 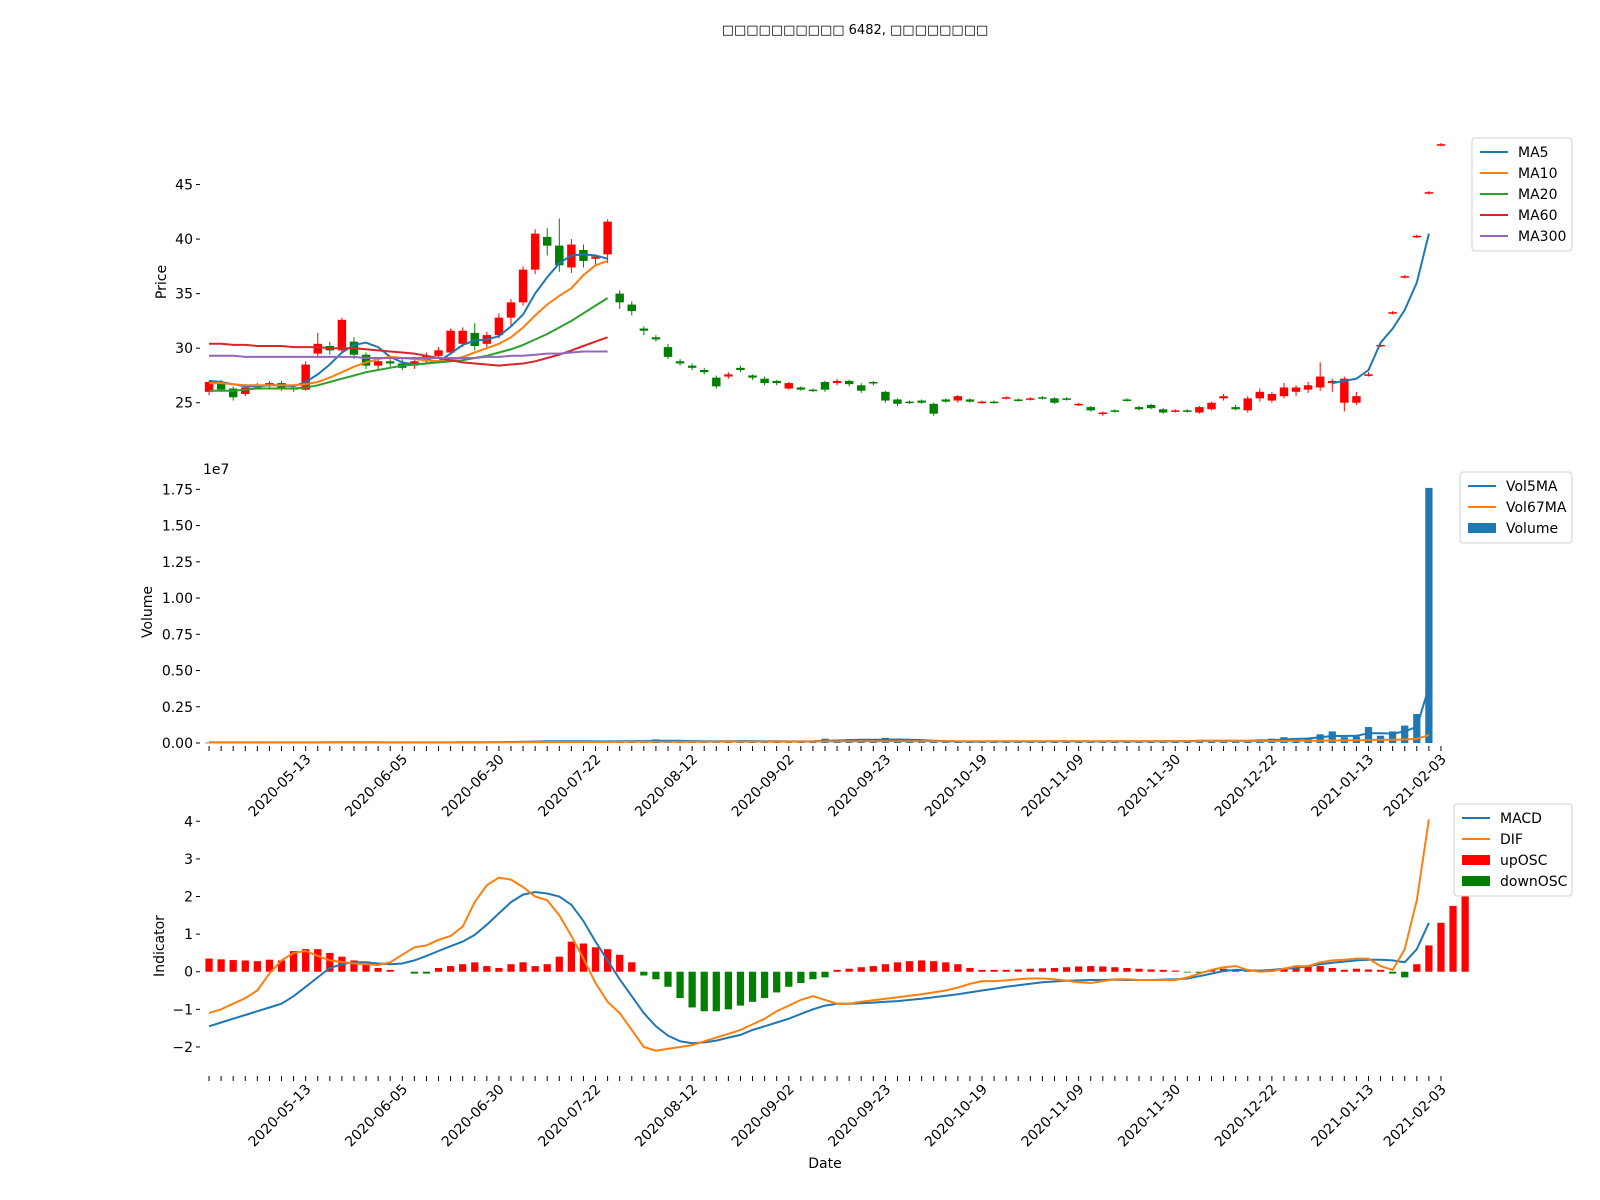 I want to click on y-tick-label: 25, so click(x=184, y=404).